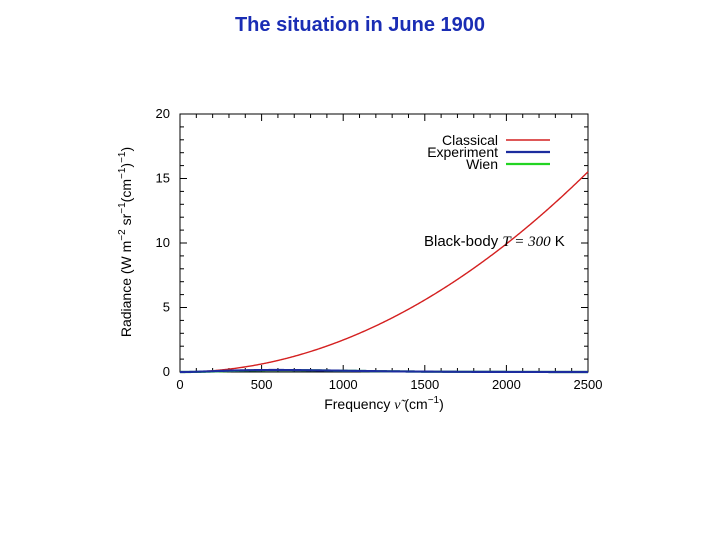 This screenshot has width=720, height=540. I want to click on series-line-experiment, so click(384, 371).